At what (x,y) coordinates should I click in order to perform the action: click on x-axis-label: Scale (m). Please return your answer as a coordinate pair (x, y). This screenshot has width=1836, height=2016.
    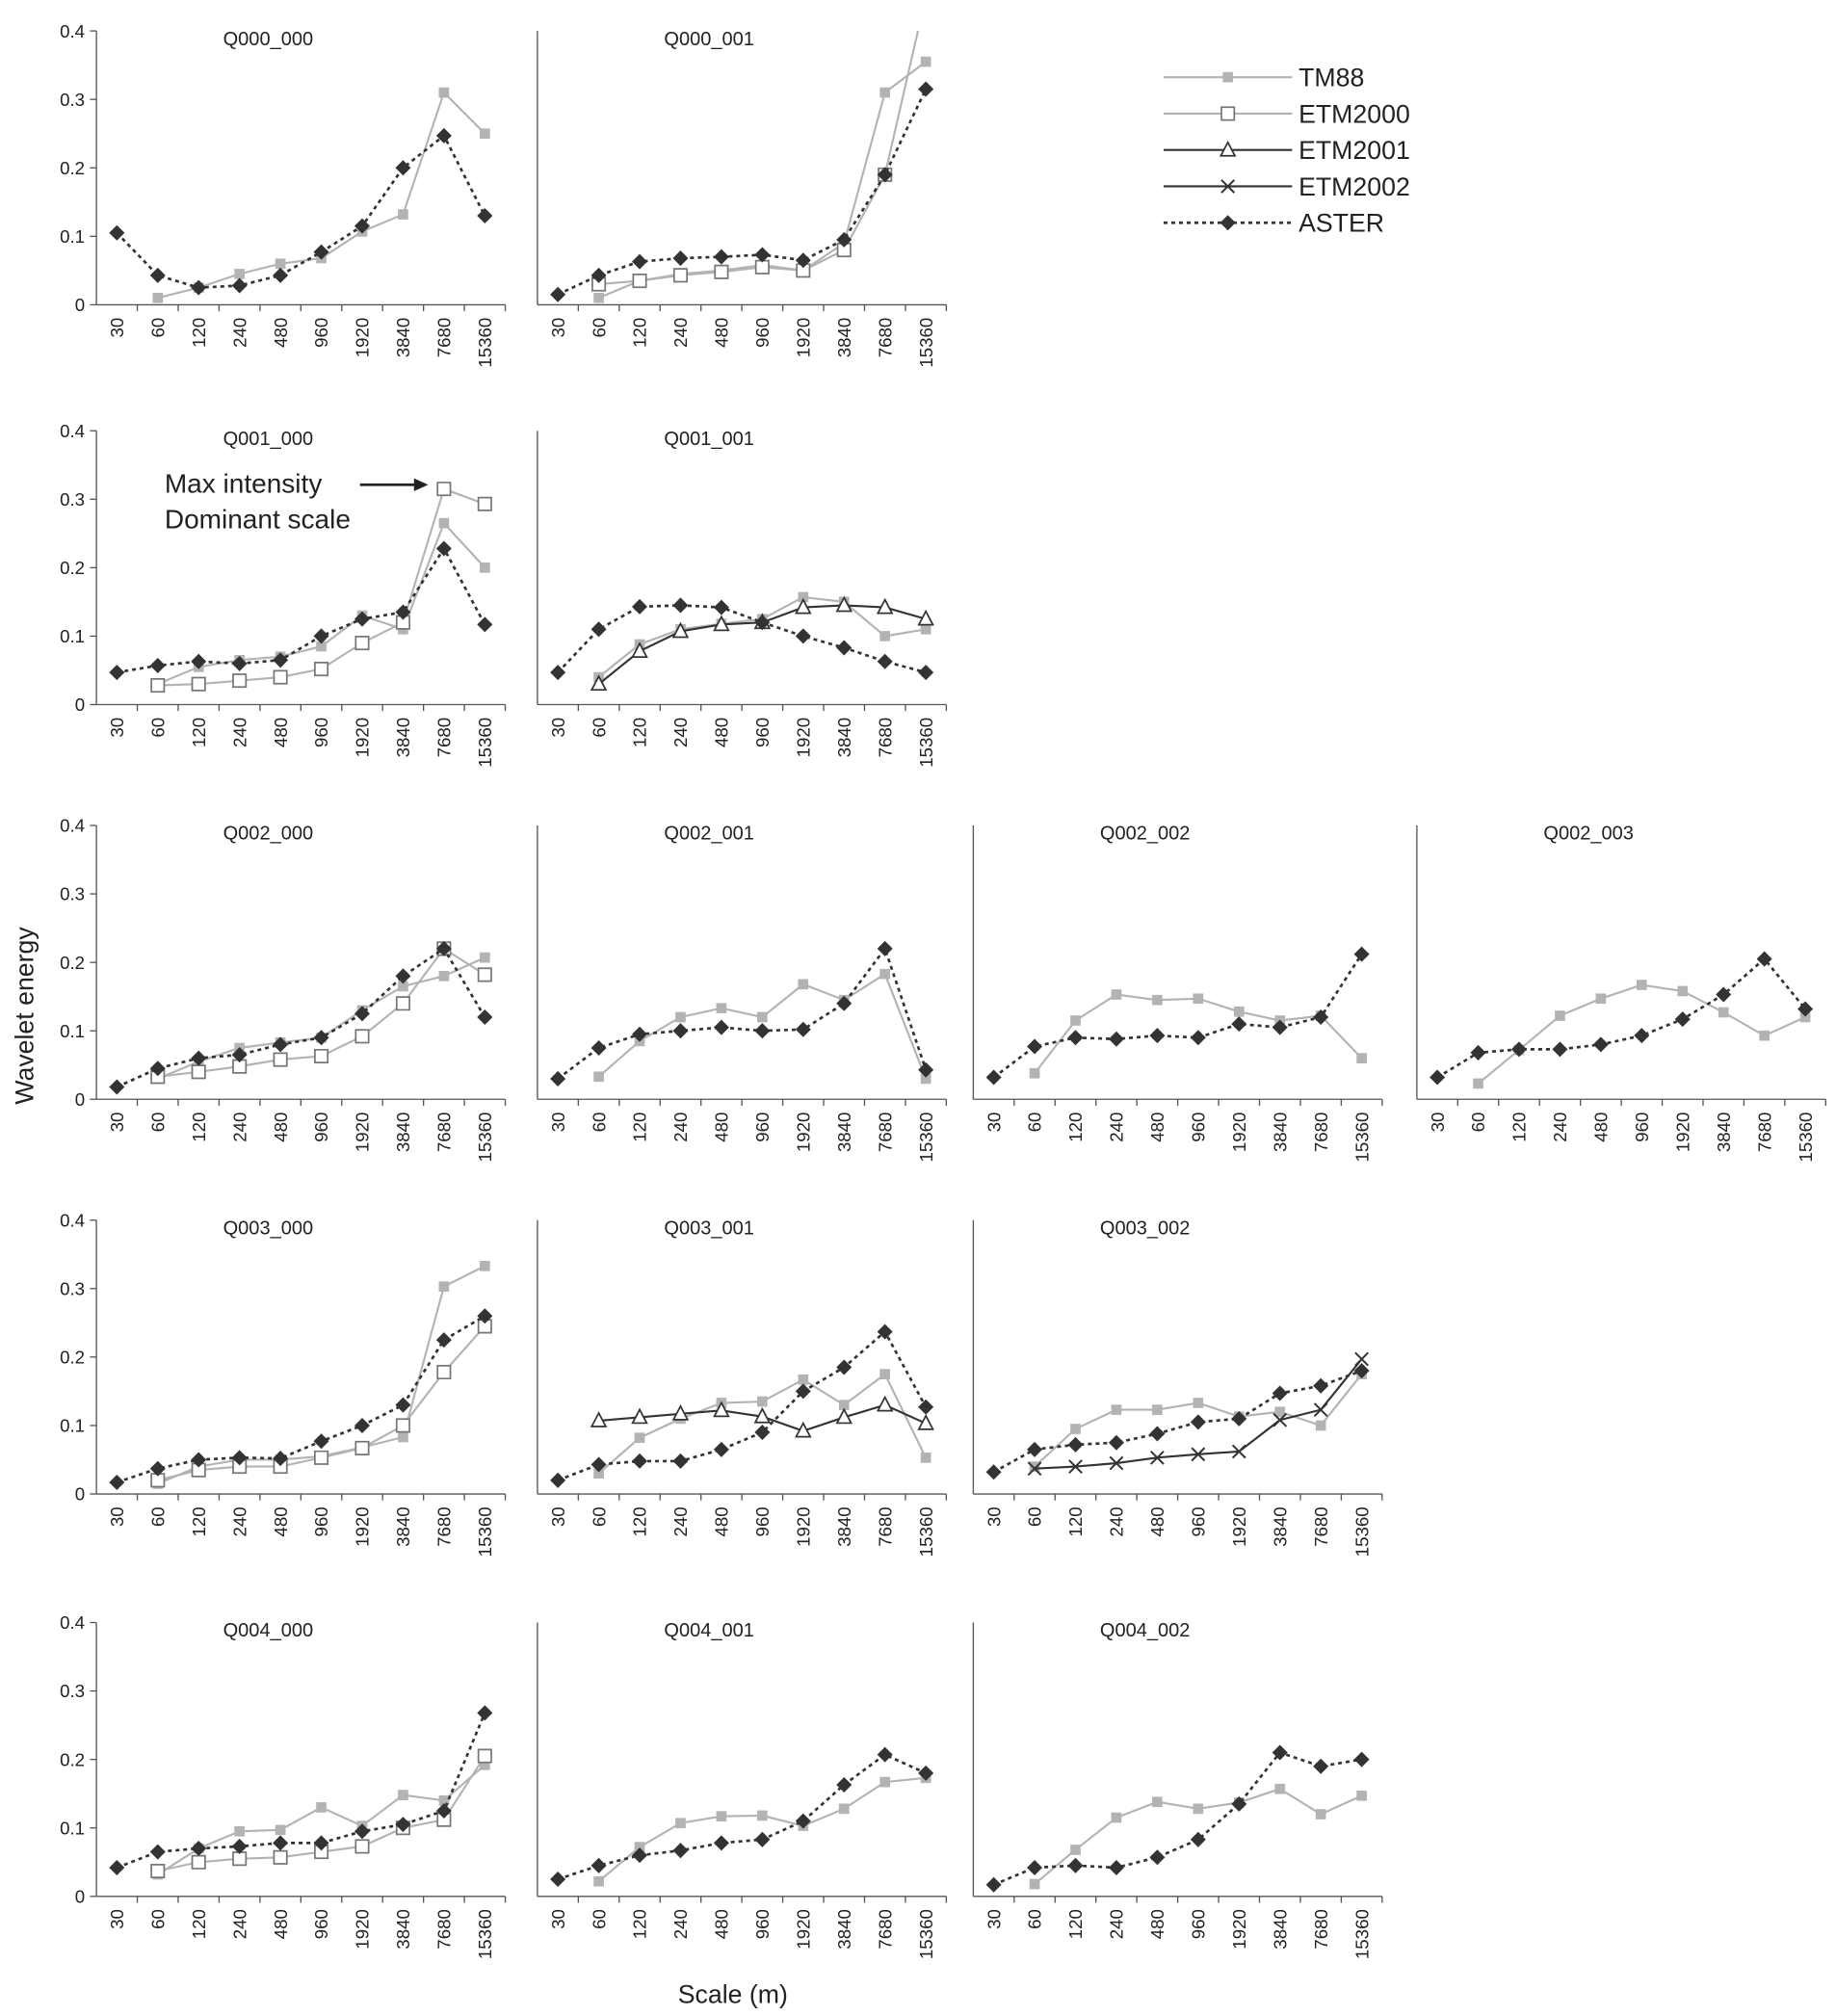
    Looking at the image, I should click on (733, 1994).